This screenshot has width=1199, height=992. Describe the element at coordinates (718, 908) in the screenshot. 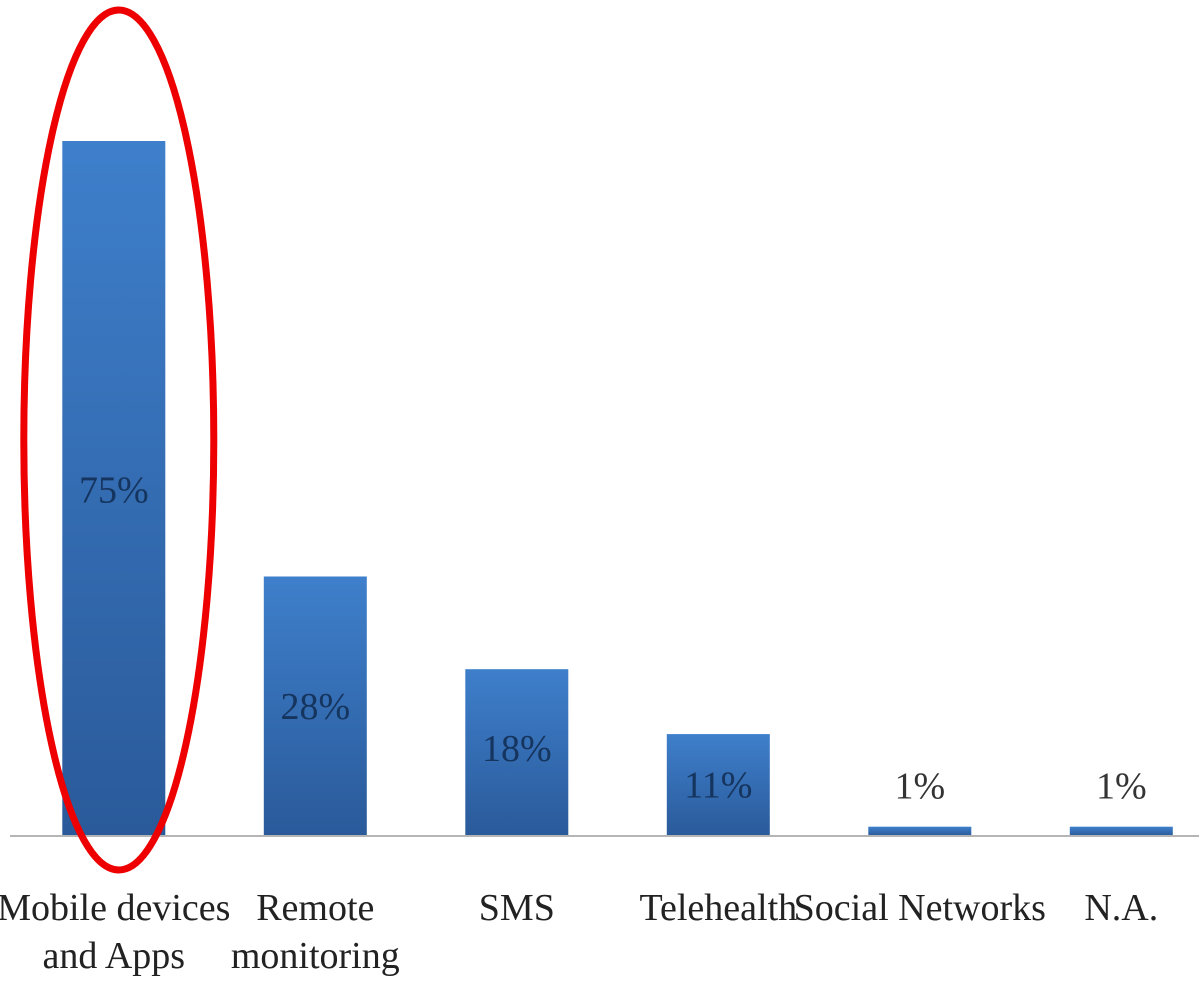

I see `category-tick-label: Telehealth` at that location.